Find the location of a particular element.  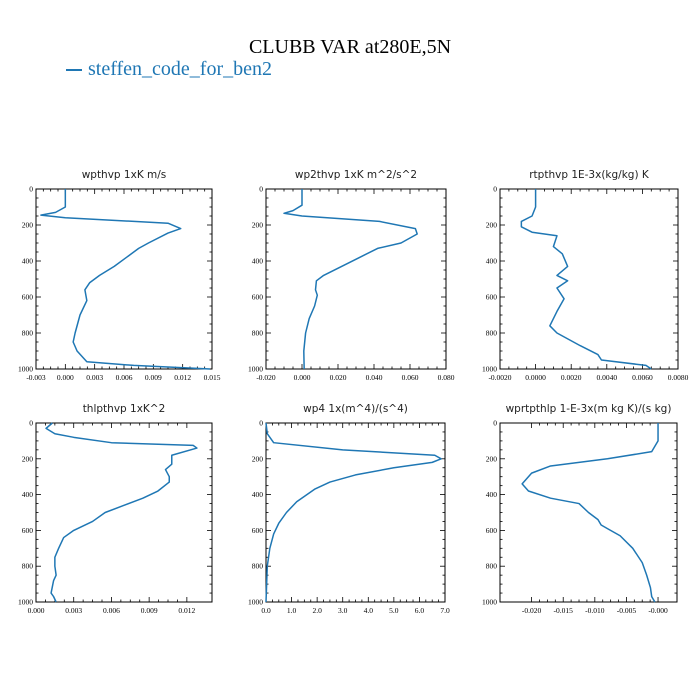

x-tick-label: -0.003 is located at coordinates (36, 377).